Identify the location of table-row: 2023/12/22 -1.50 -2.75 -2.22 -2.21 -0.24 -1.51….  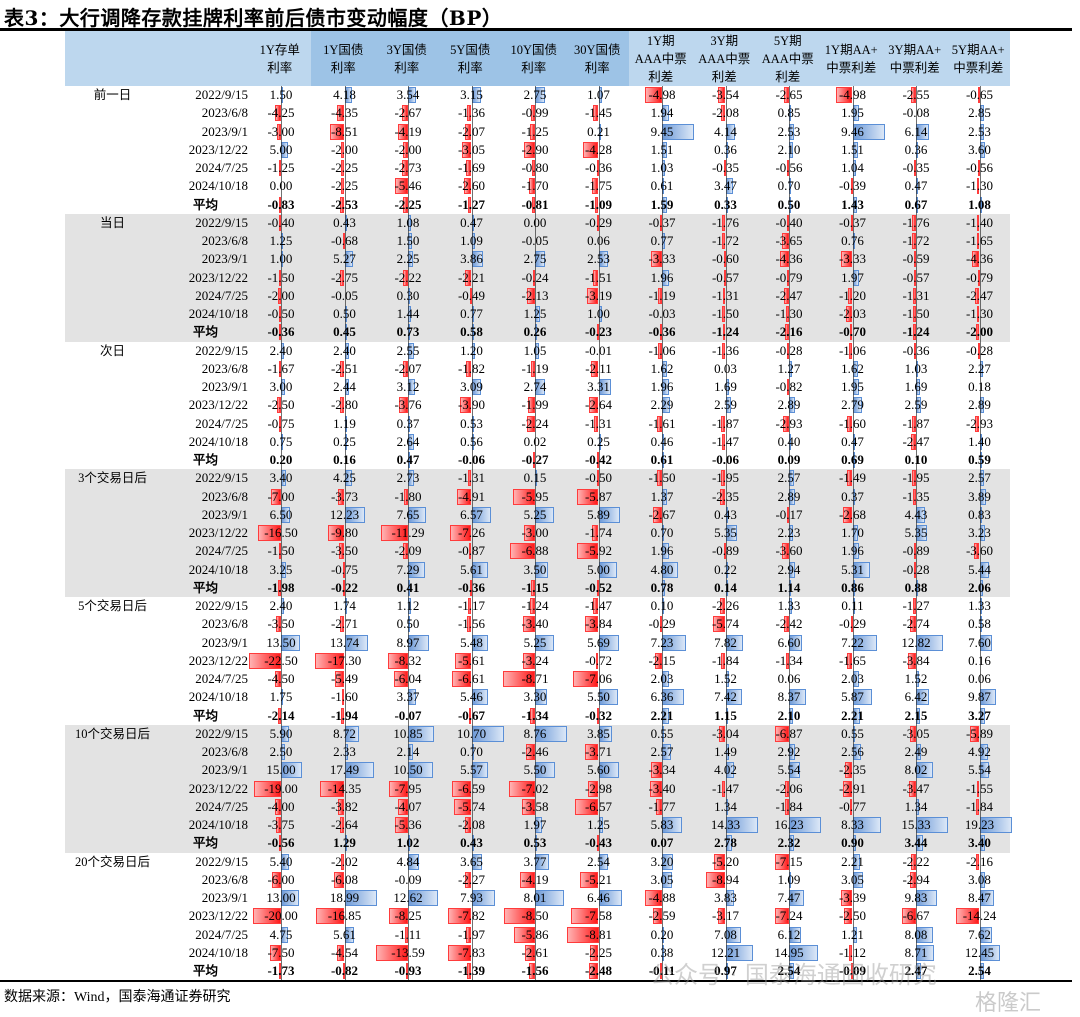
(537, 277).